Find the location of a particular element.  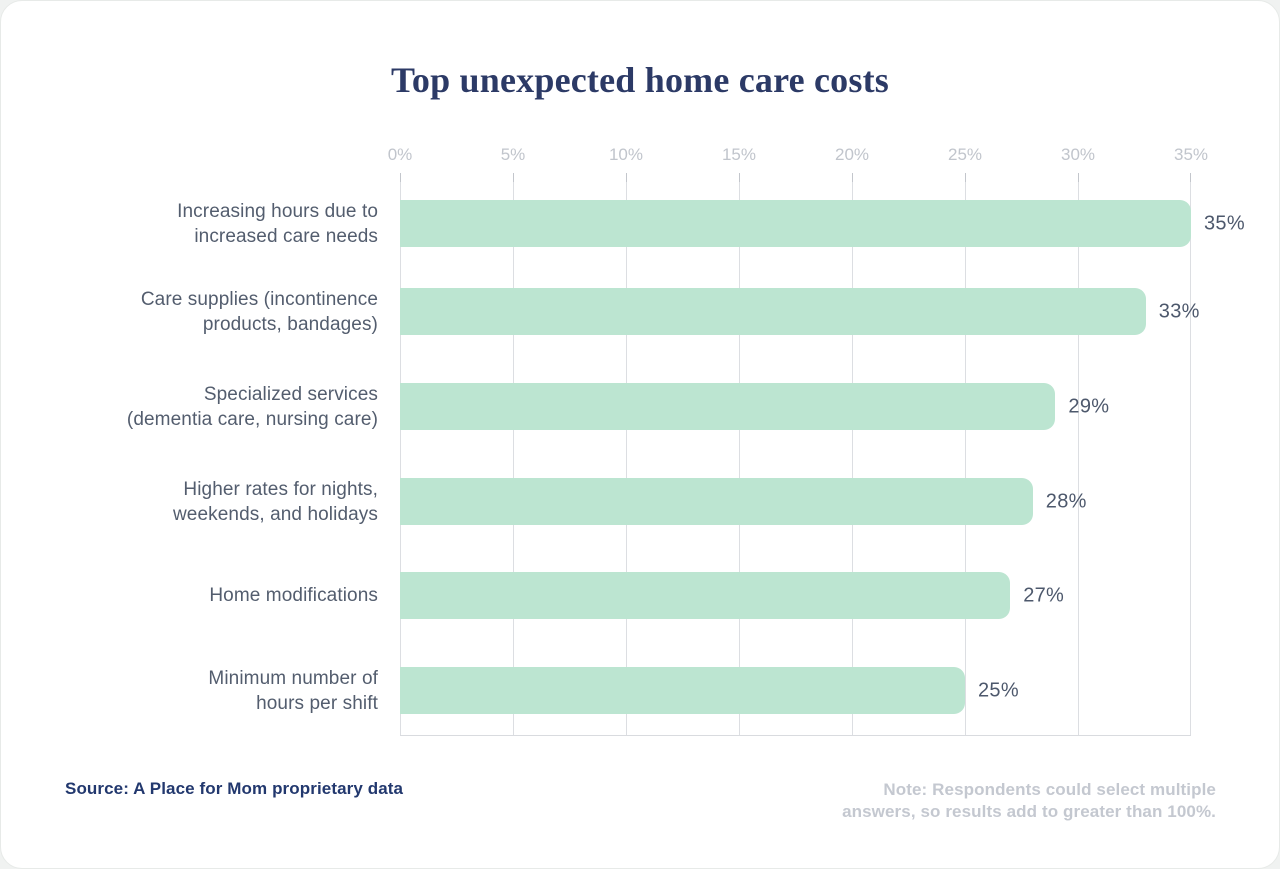

x-axis-tick-label: 5% is located at coordinates (513, 154).